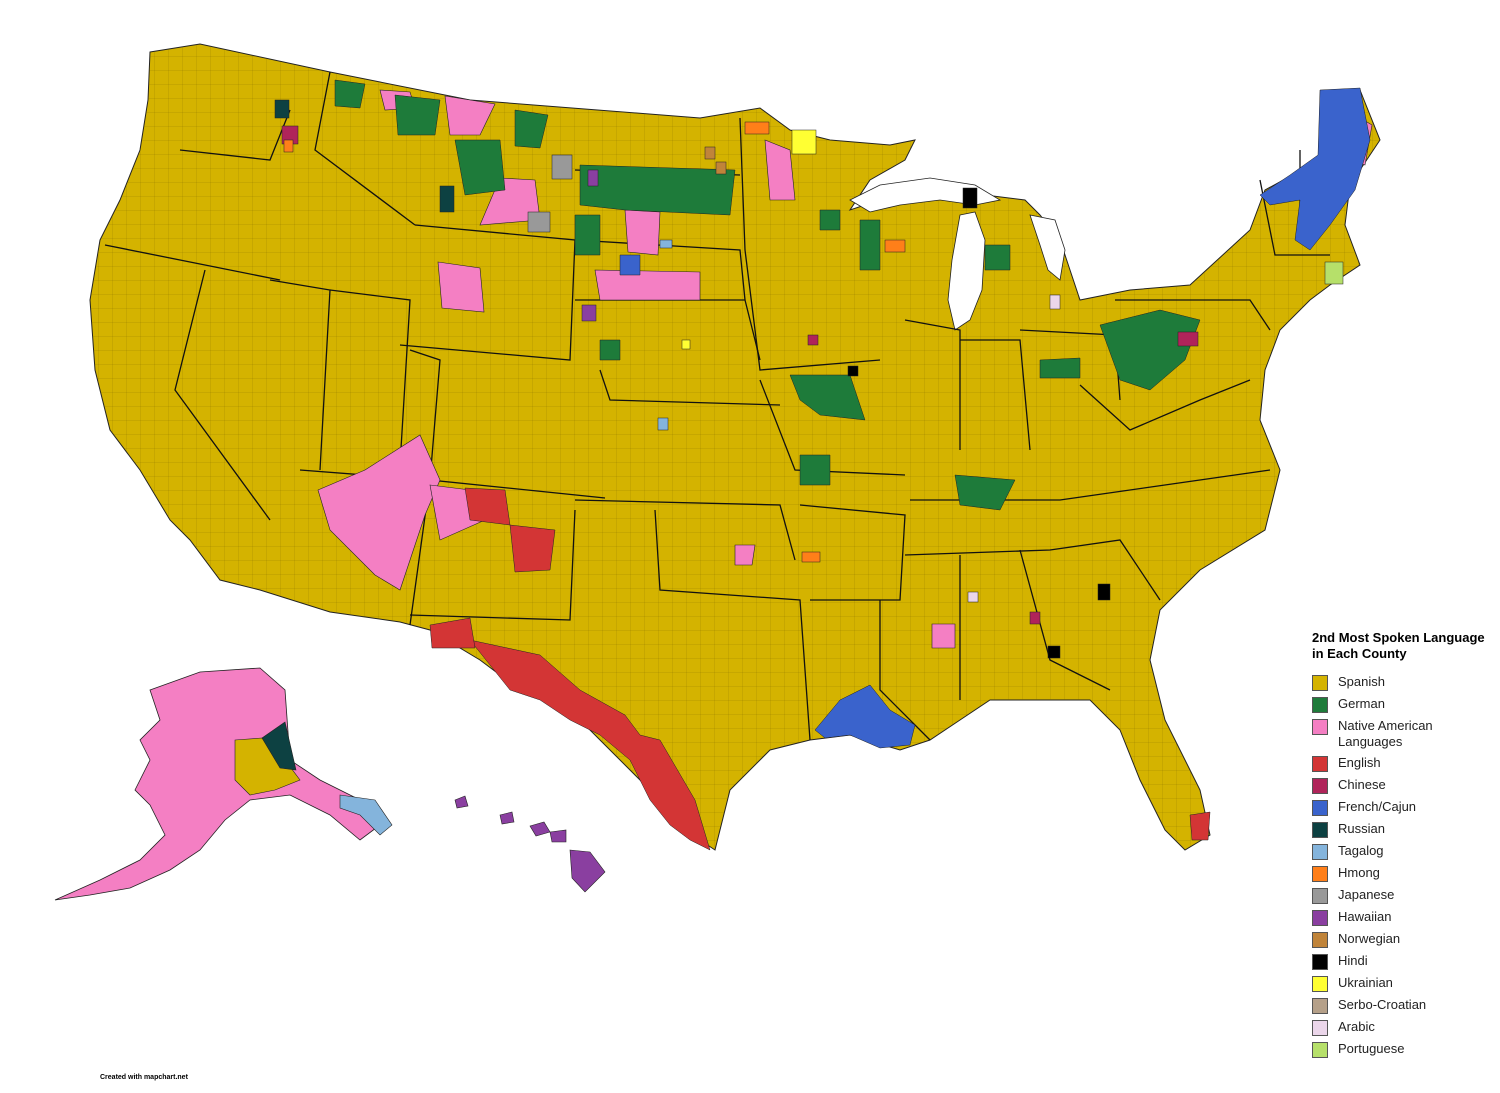 The height and width of the screenshot is (1093, 1500). What do you see at coordinates (366, 815) in the screenshot?
I see `alaska-tagalog-islands` at bounding box center [366, 815].